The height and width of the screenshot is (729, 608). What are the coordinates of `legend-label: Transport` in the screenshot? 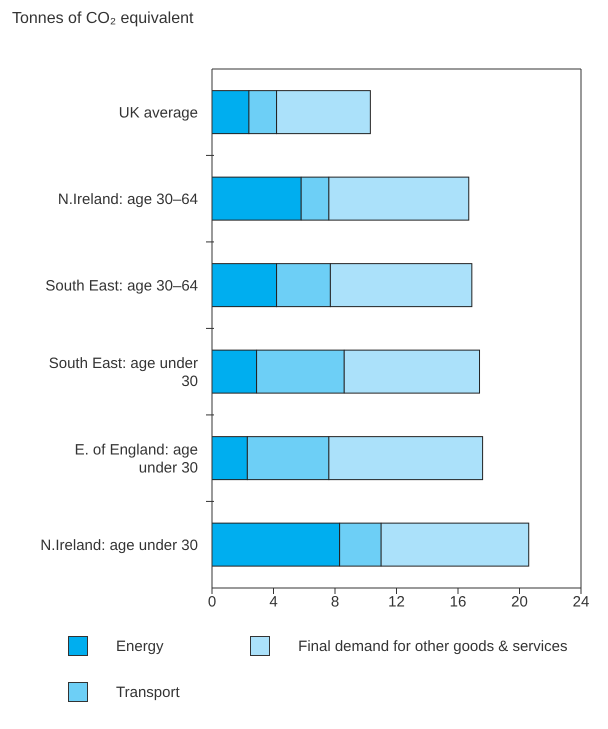 It's located at (148, 692).